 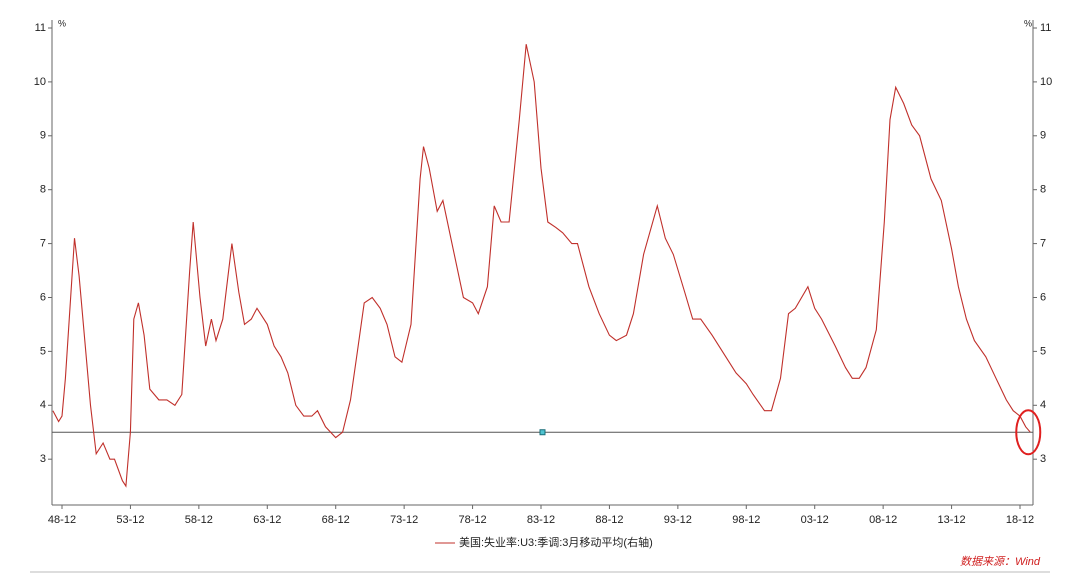 What do you see at coordinates (130, 520) in the screenshot?
I see `x-tick-label: 53-12` at bounding box center [130, 520].